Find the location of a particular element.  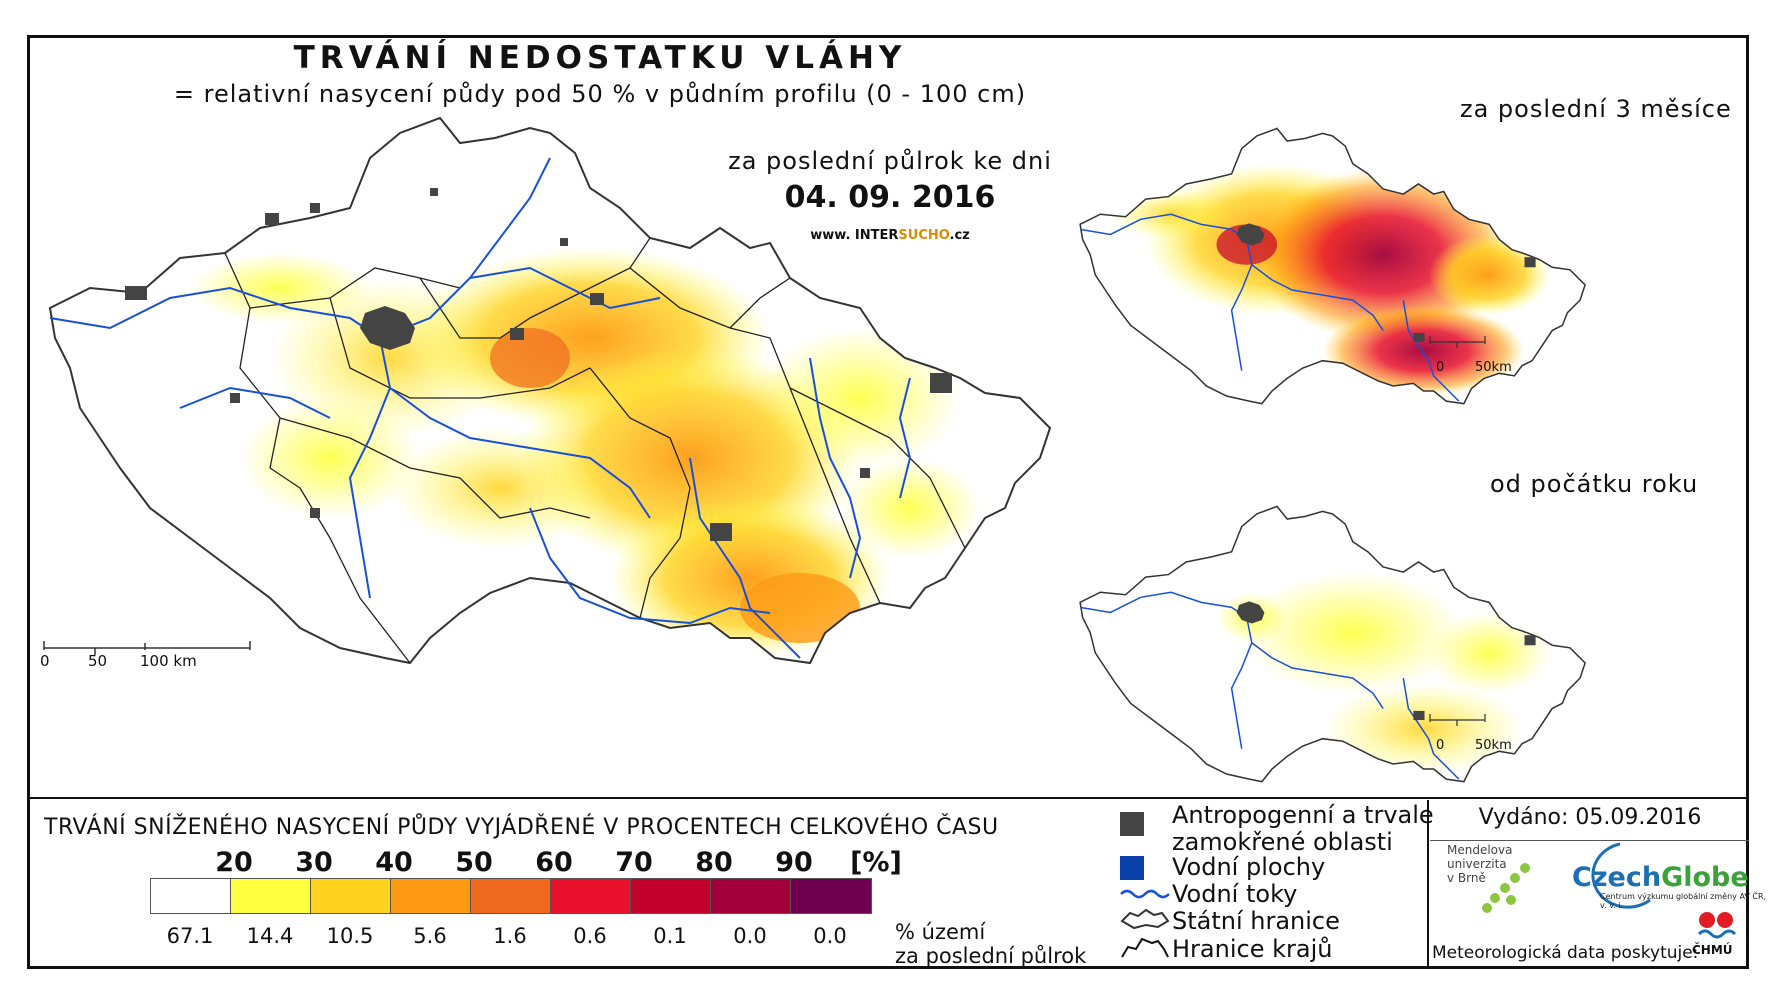

website-link: www. INTERSUCHO.cz is located at coordinates (890, 235).